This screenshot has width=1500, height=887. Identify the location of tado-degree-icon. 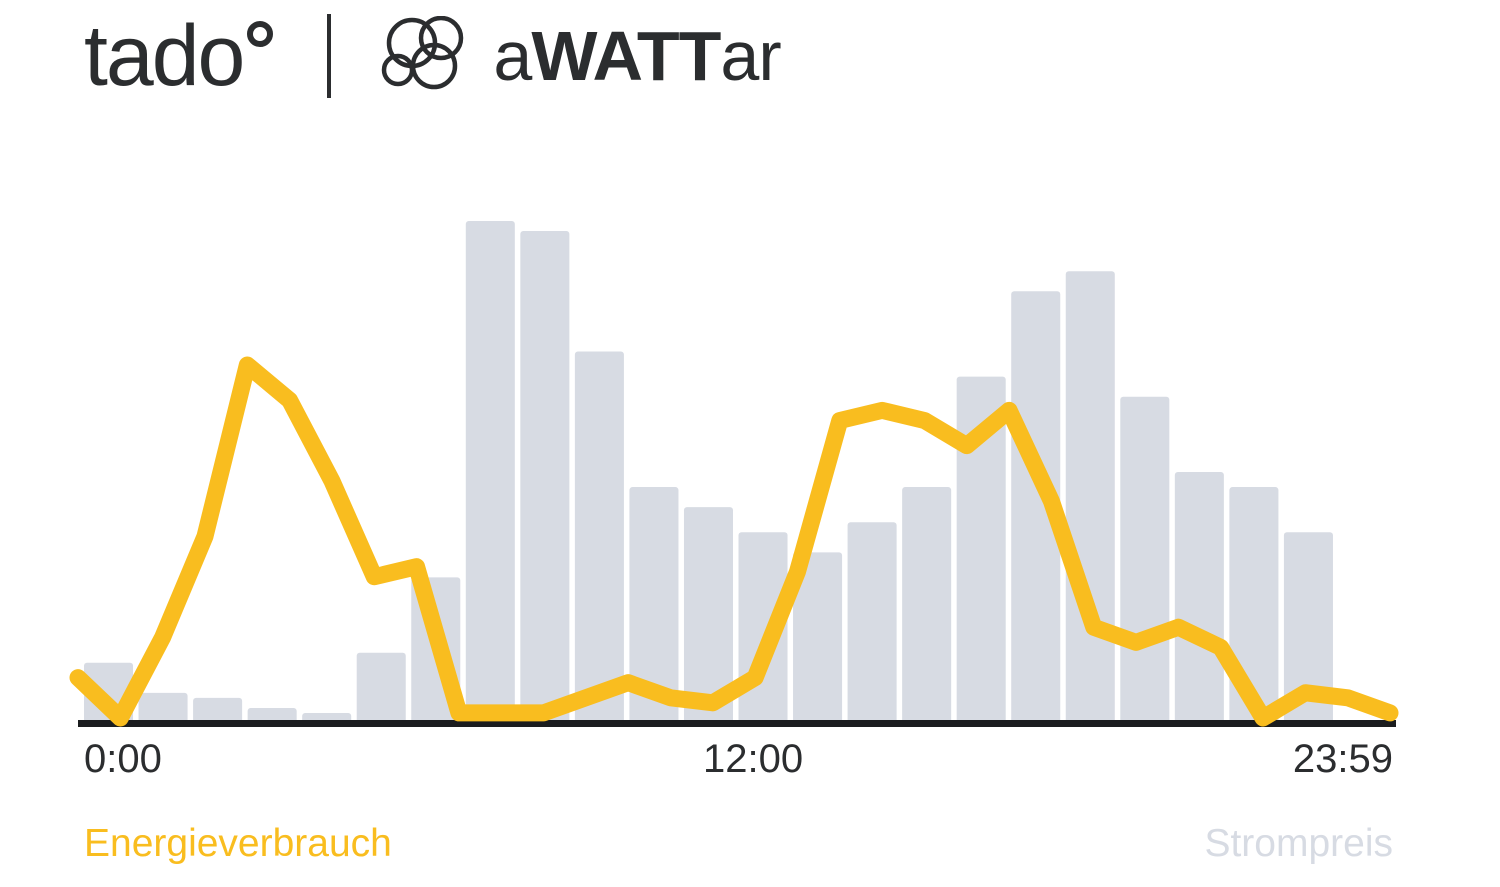
(260, 34).